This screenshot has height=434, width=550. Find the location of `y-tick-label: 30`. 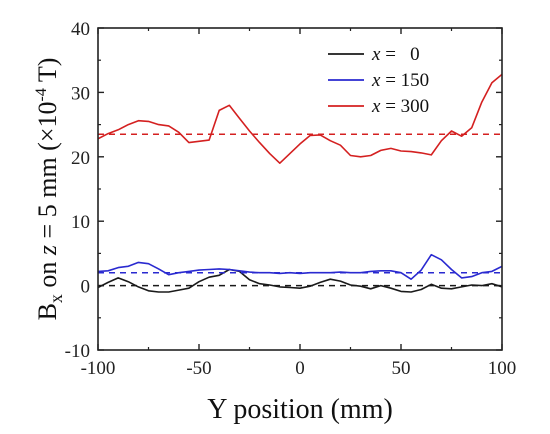

y-tick-label: 30 is located at coordinates (80, 93).